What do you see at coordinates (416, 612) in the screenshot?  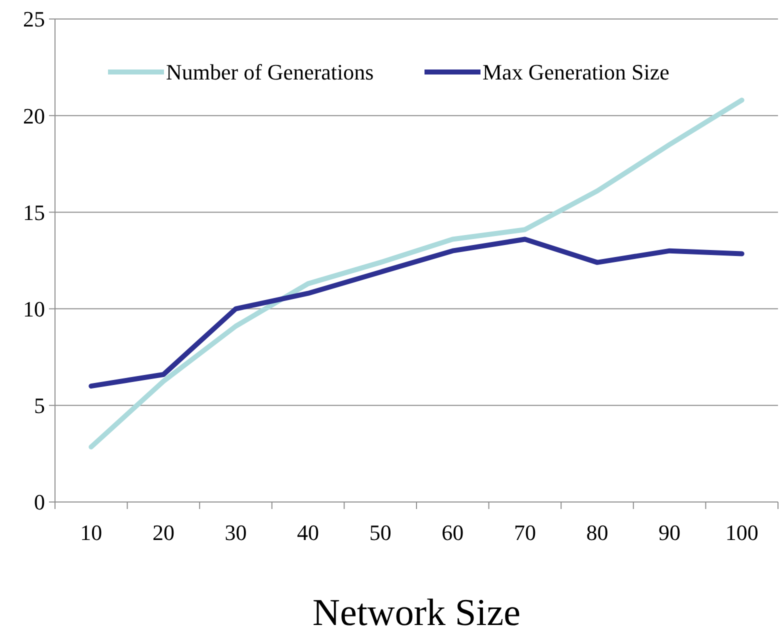 I see `x-axis-title: Network Size` at bounding box center [416, 612].